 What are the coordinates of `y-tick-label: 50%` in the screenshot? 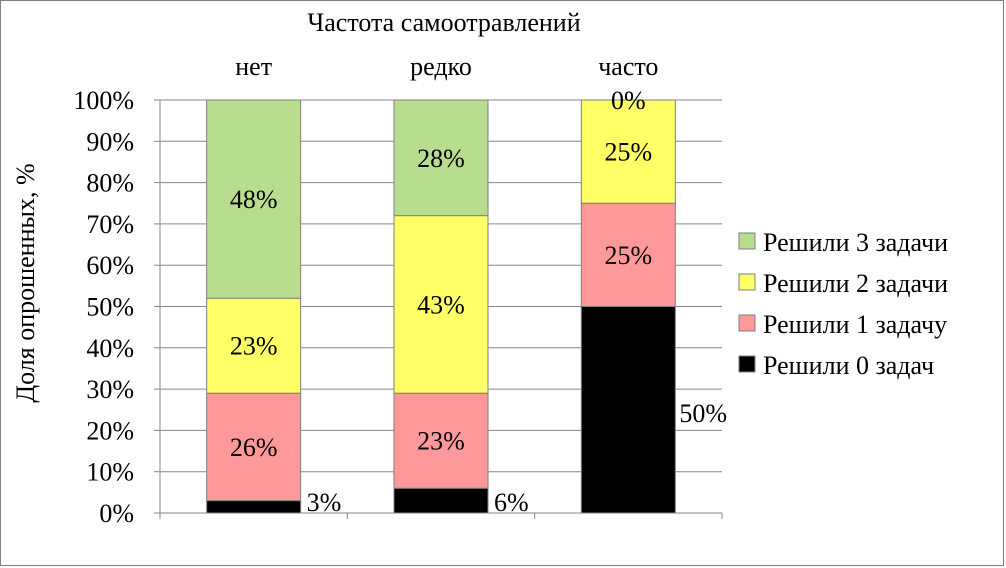 It's located at (110, 307).